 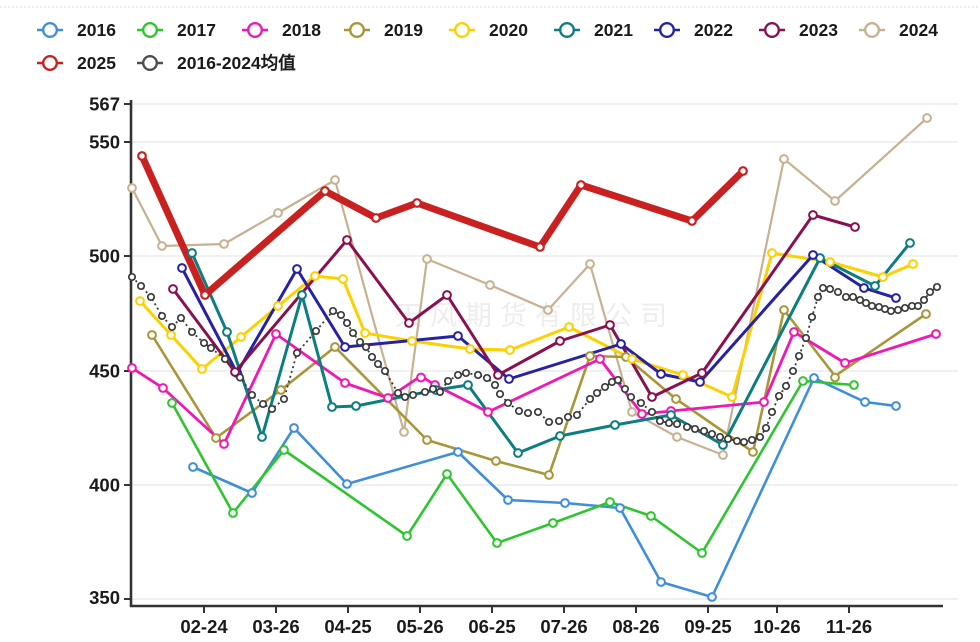 What do you see at coordinates (635, 626) in the screenshot?
I see `svg-text: 08-26` at bounding box center [635, 626].